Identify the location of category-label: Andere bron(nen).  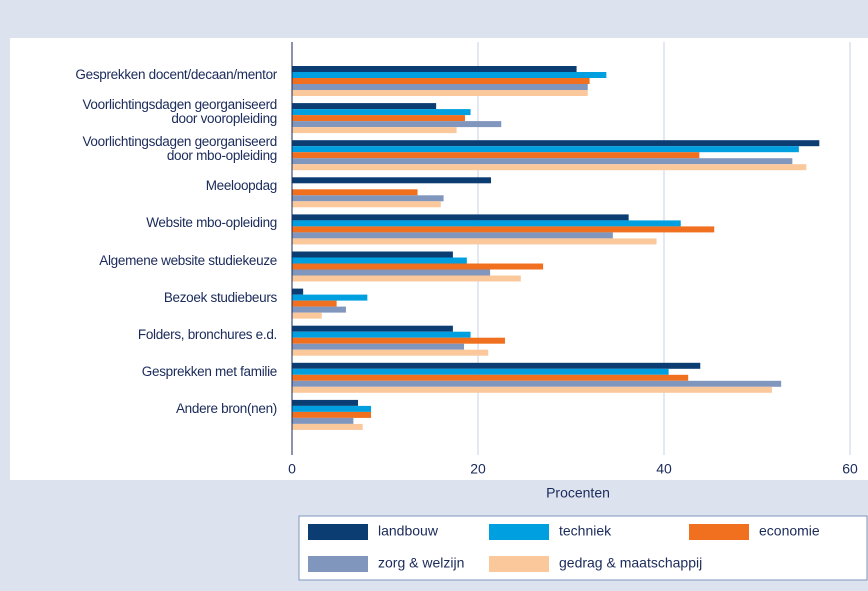
(226, 408).